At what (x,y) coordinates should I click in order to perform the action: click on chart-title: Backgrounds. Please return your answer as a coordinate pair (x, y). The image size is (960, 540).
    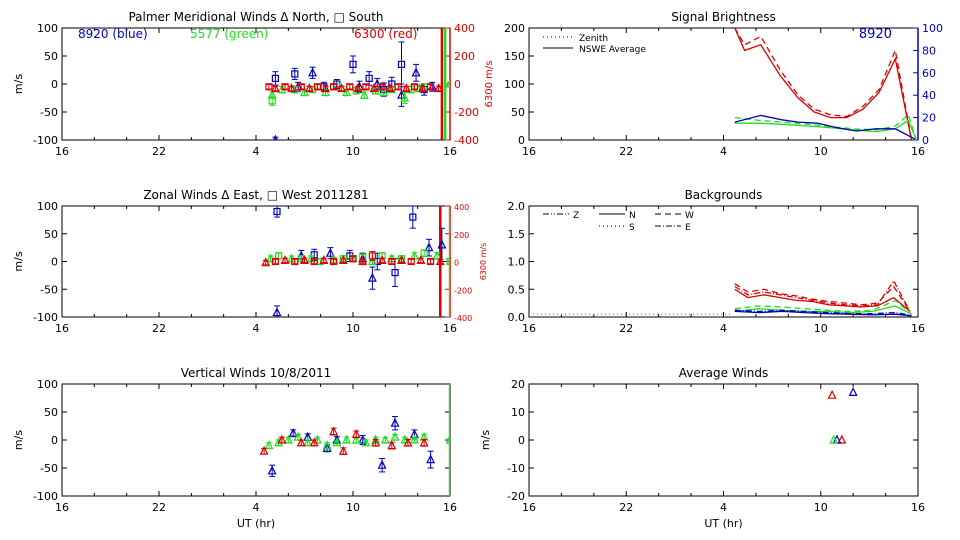
    Looking at the image, I should click on (724, 195).